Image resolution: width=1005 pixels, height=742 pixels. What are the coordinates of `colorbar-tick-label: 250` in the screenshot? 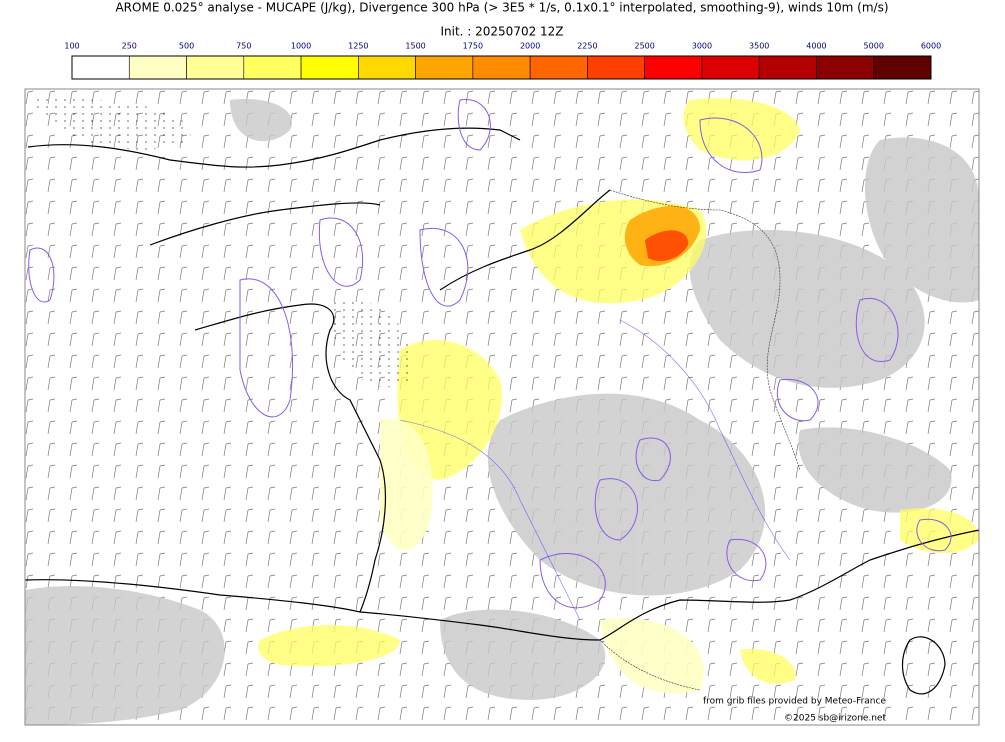 It's located at (129, 46).